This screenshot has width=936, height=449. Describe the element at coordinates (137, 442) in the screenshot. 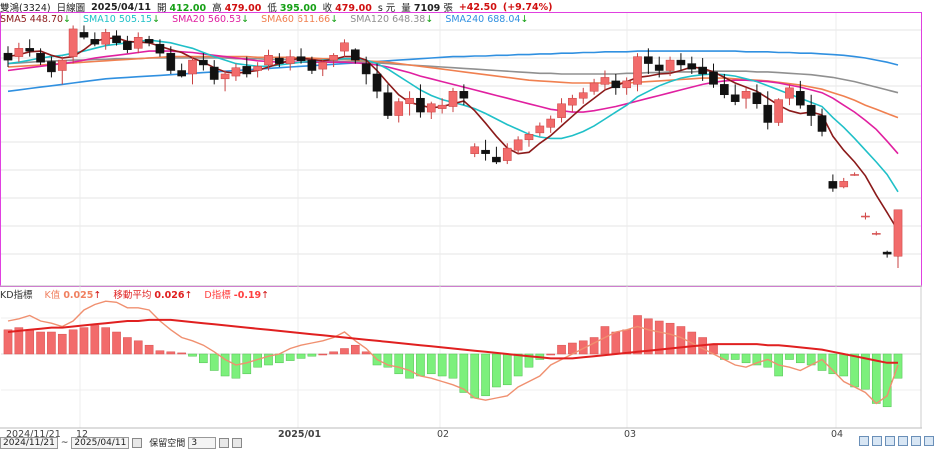

I see `apply-range-button` at that location.